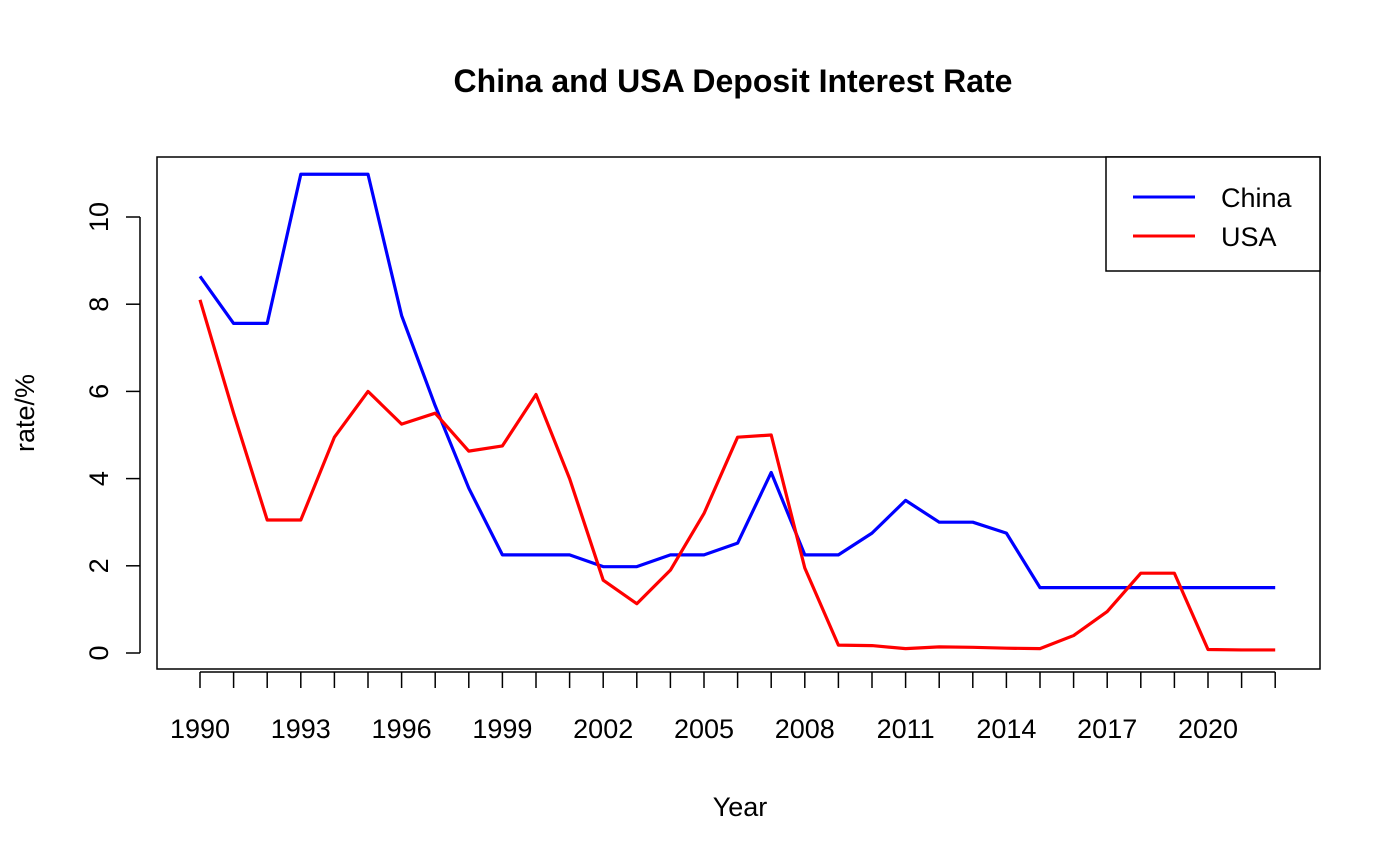 Image resolution: width=1400 pixels, height=865 pixels. I want to click on chart-title: China and USA Deposit Interest Rate, so click(733, 81).